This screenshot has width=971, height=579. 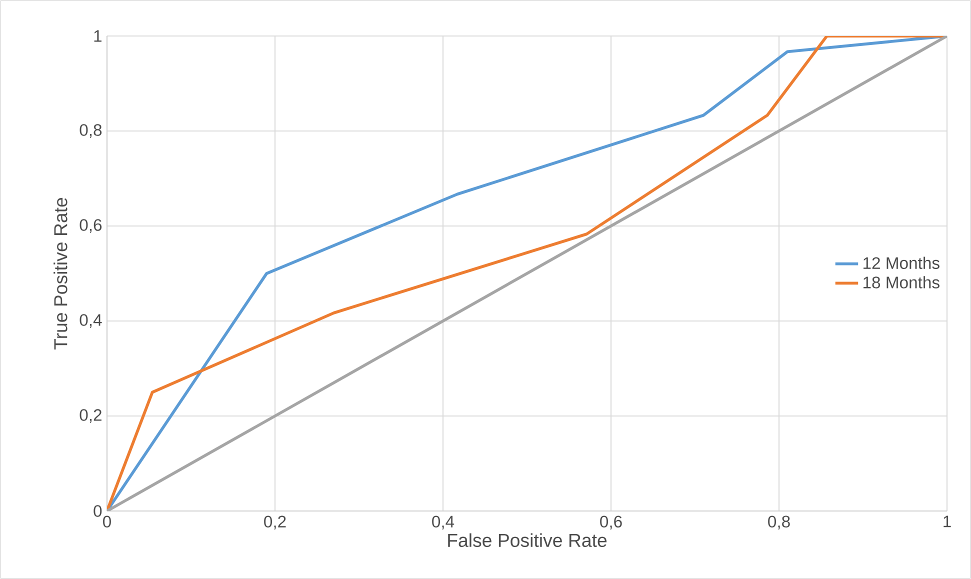 What do you see at coordinates (98, 36) in the screenshot?
I see `y-tick-label: 1` at bounding box center [98, 36].